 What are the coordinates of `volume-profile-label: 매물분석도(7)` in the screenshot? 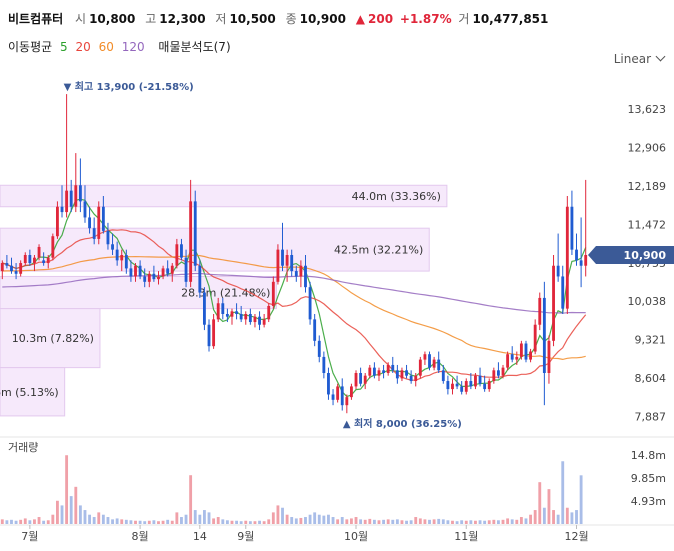 It's located at (194, 47).